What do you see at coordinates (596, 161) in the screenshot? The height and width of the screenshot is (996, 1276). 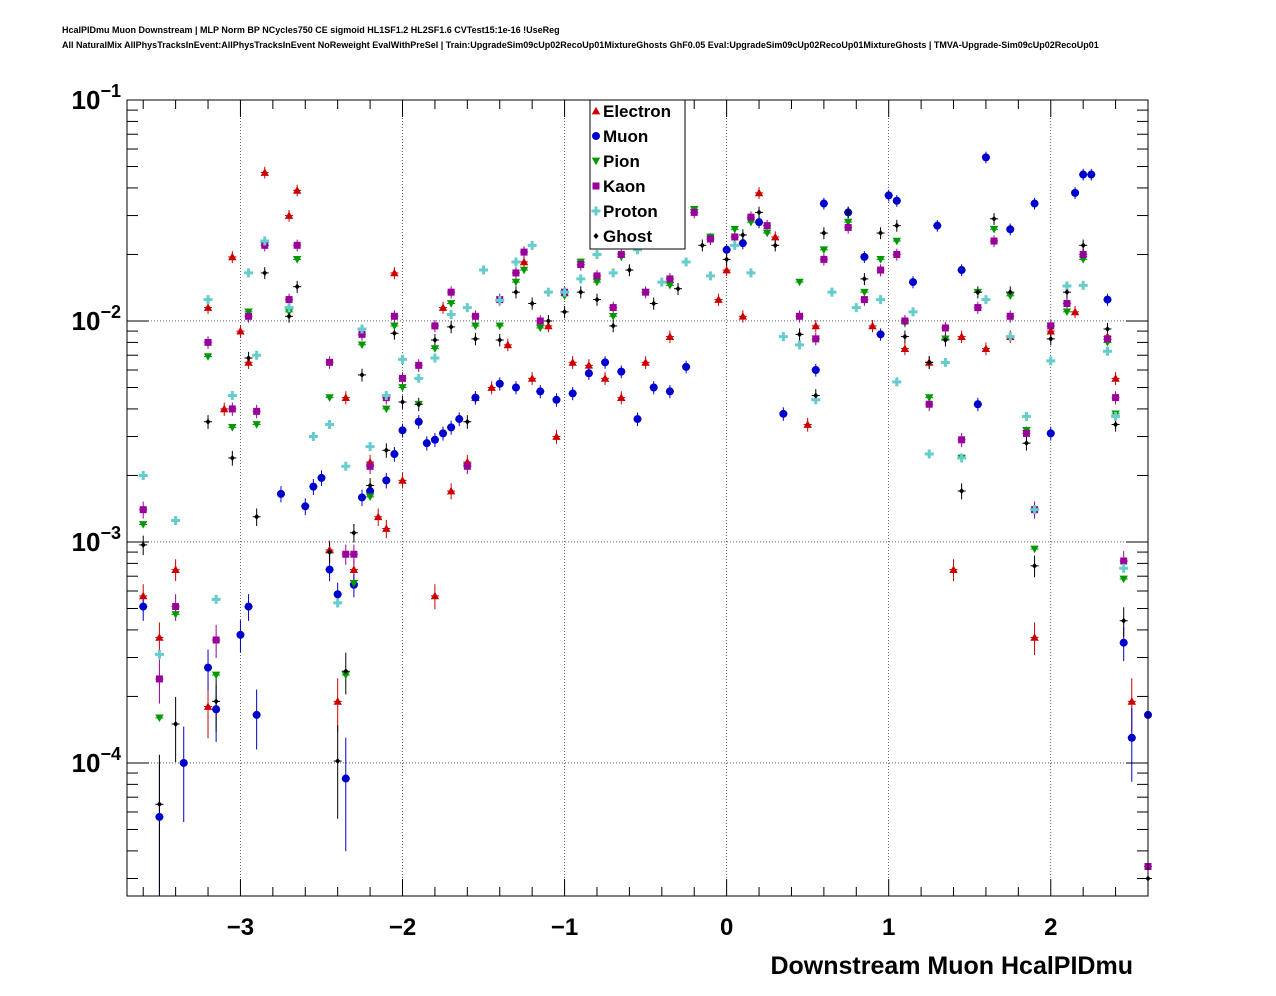 I see `legend-marker-pion` at bounding box center [596, 161].